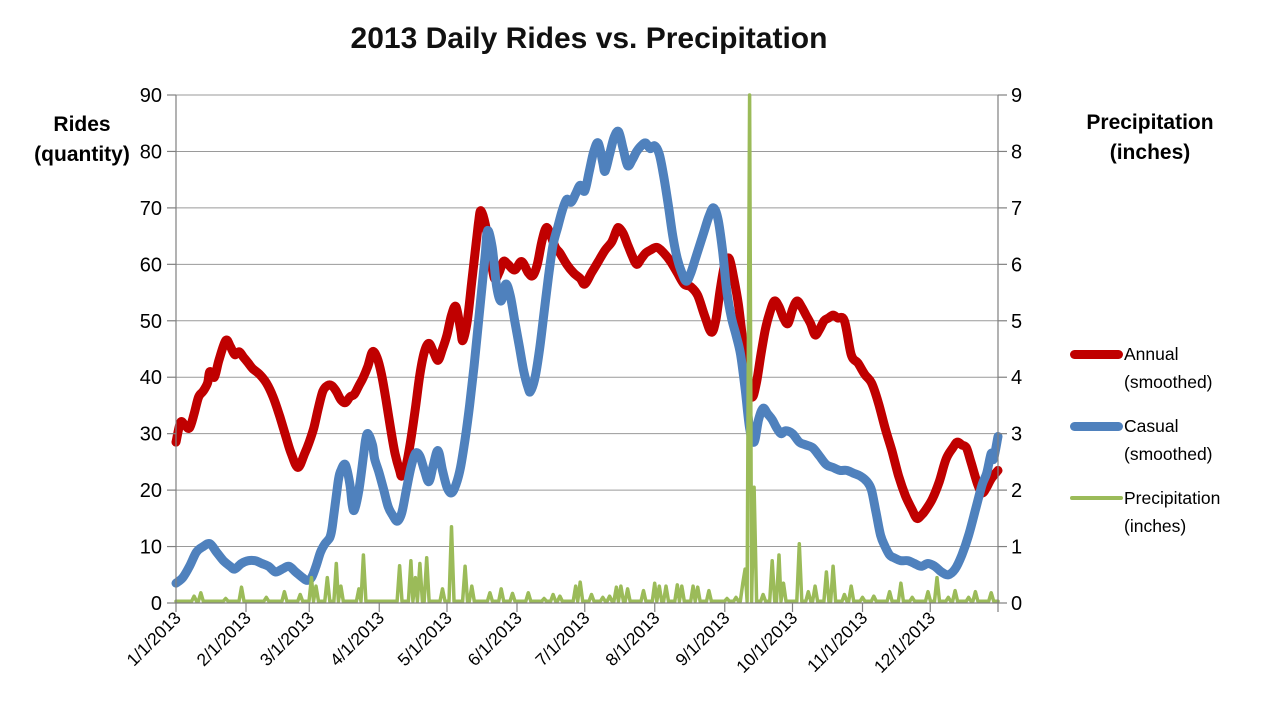 This screenshot has width=1267, height=725. Describe the element at coordinates (1016, 604) in the screenshot. I see `right-axis-tick-label: 0` at that location.